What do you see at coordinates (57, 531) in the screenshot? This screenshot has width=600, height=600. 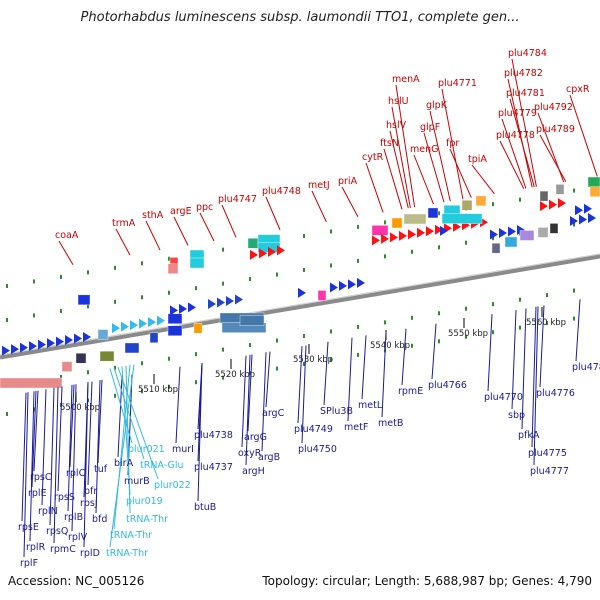 I see `gene-label-blue: rpsQ` at bounding box center [57, 531].